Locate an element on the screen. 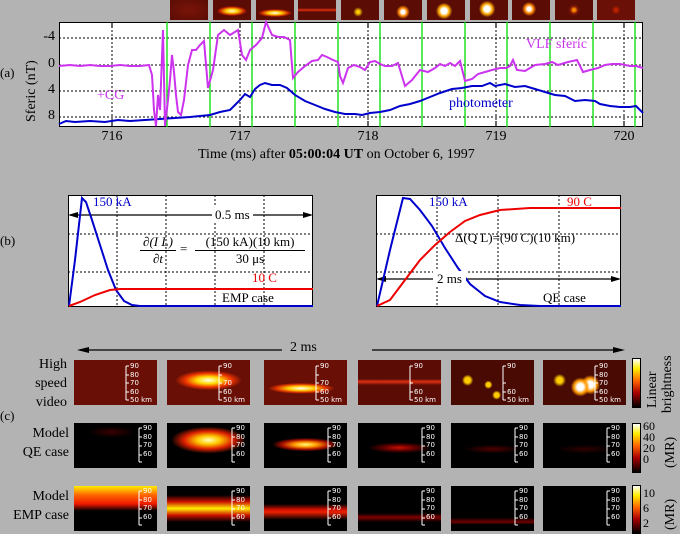 The width and height of the screenshot is (680, 534). emp-charge-label: 10 C is located at coordinates (264, 277).